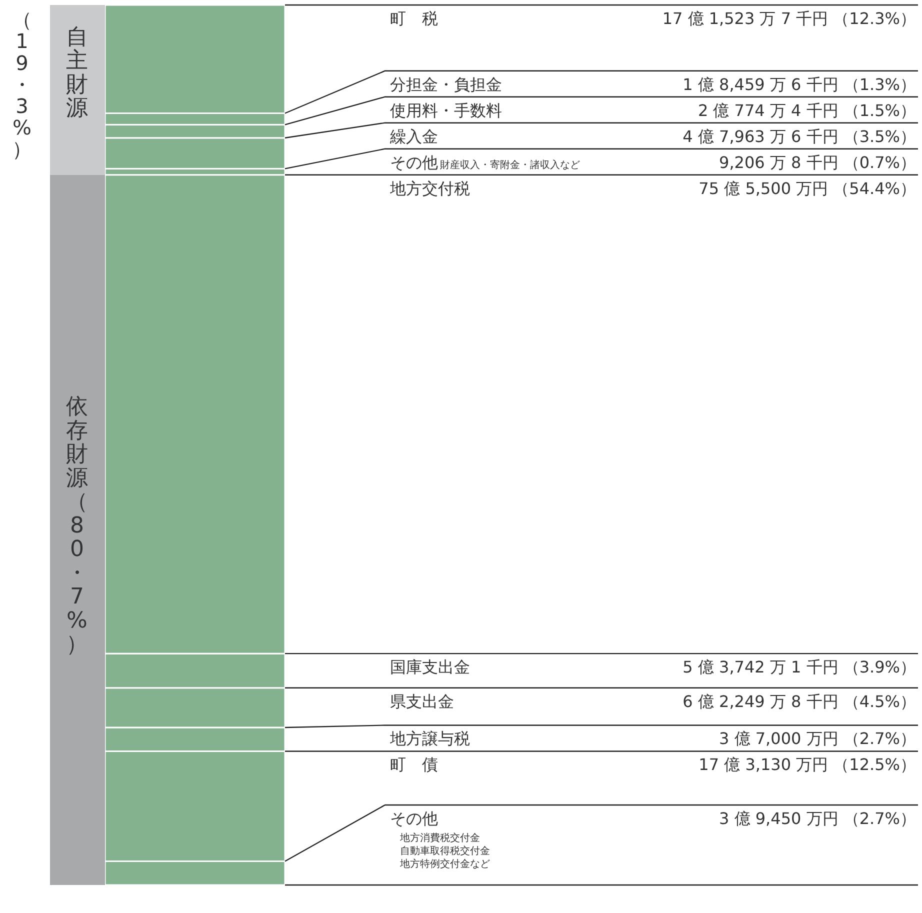  Describe the element at coordinates (789, 18) in the screenshot. I see `data-label: 17 億 1,523 万 7 千円 （12.3%）` at that location.